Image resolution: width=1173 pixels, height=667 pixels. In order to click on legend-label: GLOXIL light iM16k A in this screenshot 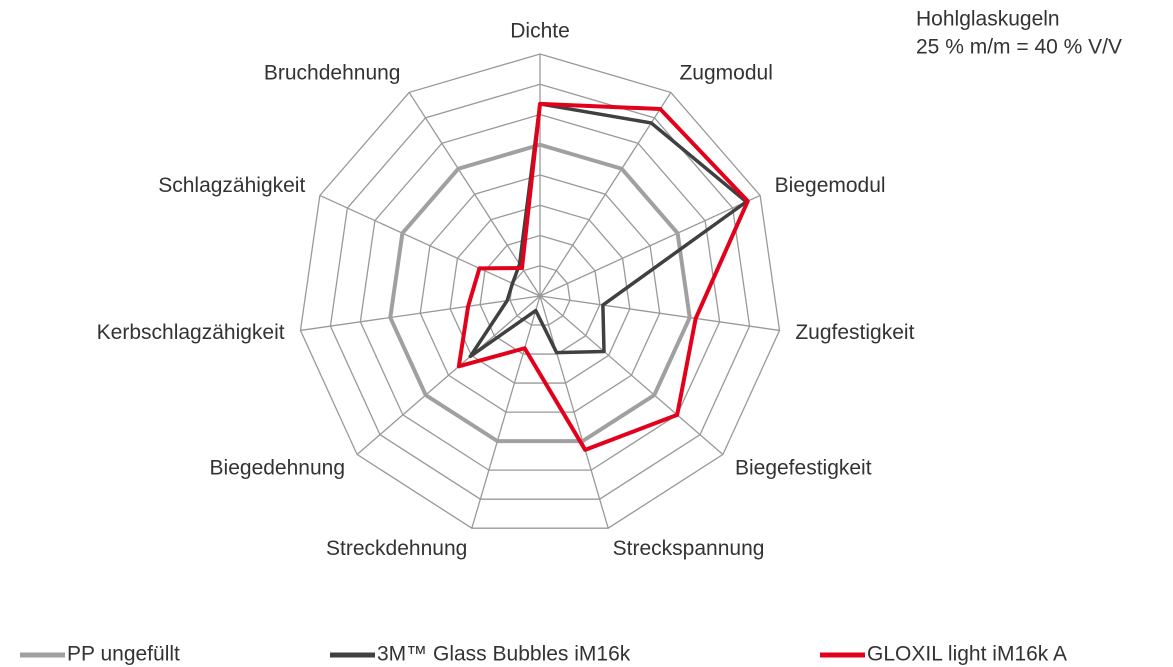, I will do `click(967, 654)`.